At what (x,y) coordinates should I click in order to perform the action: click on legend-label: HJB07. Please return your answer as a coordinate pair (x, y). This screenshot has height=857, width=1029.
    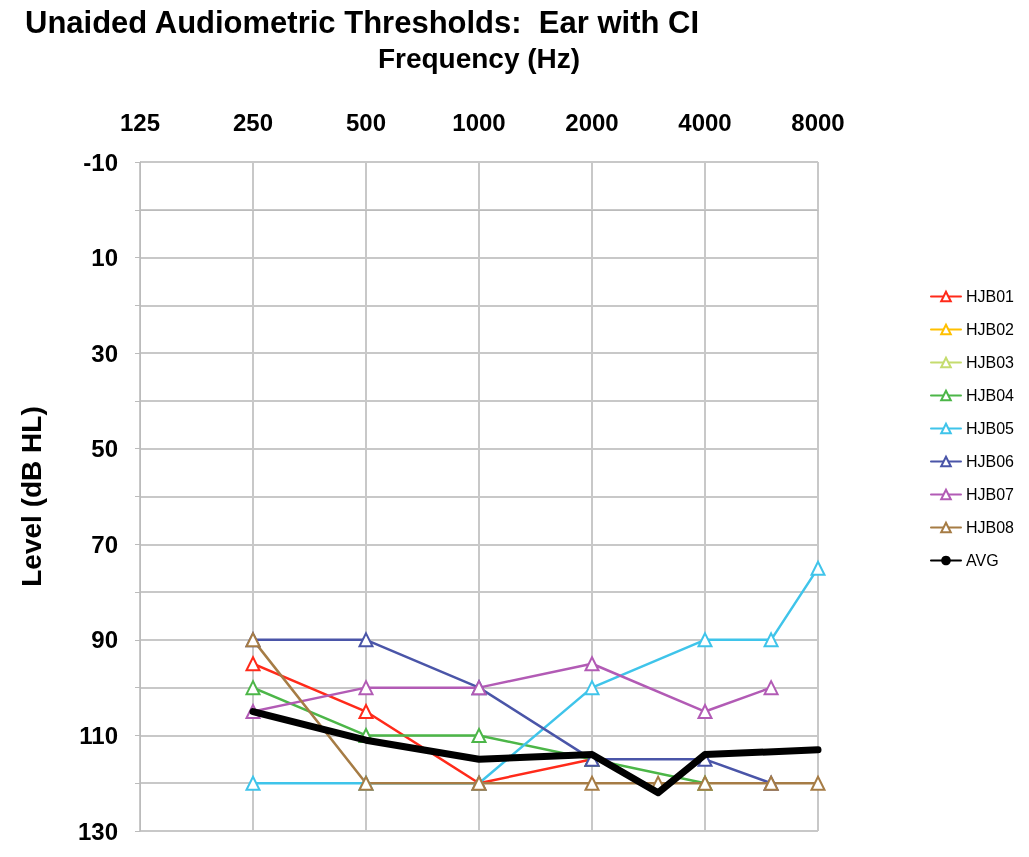
    Looking at the image, I should click on (990, 494).